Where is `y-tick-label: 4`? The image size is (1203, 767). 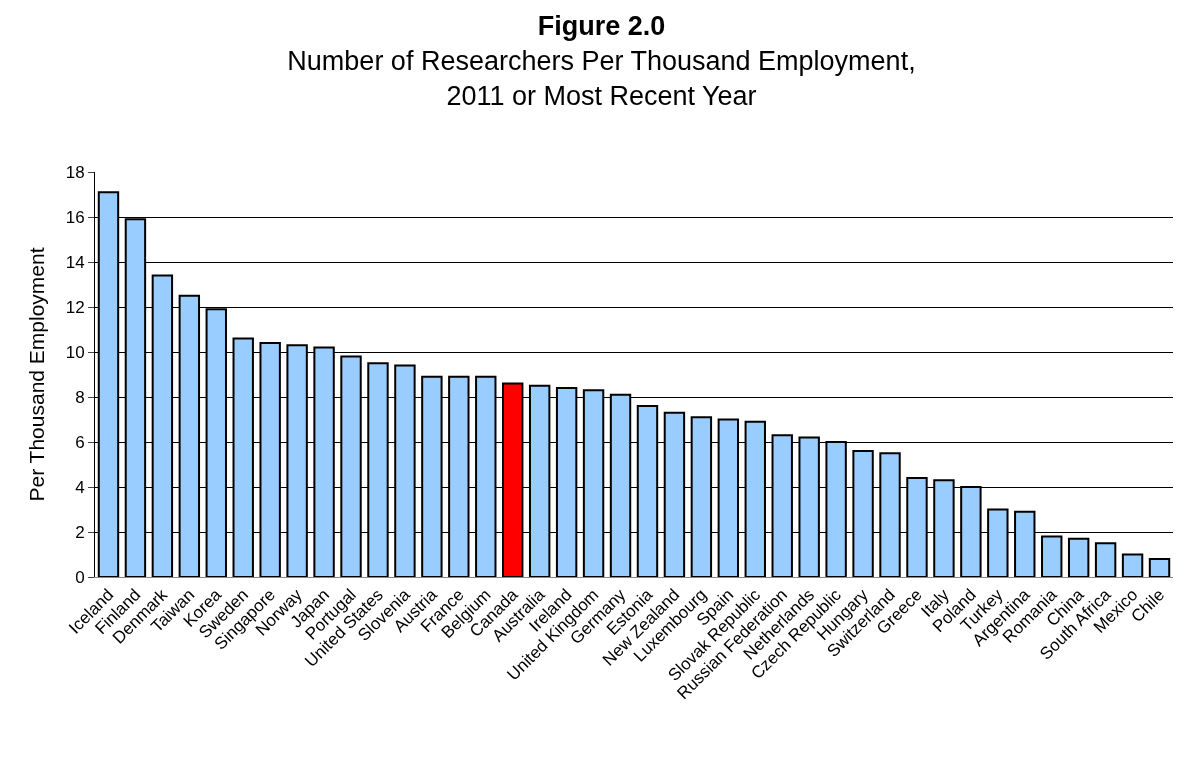
y-tick-label: 4 is located at coordinates (80, 487).